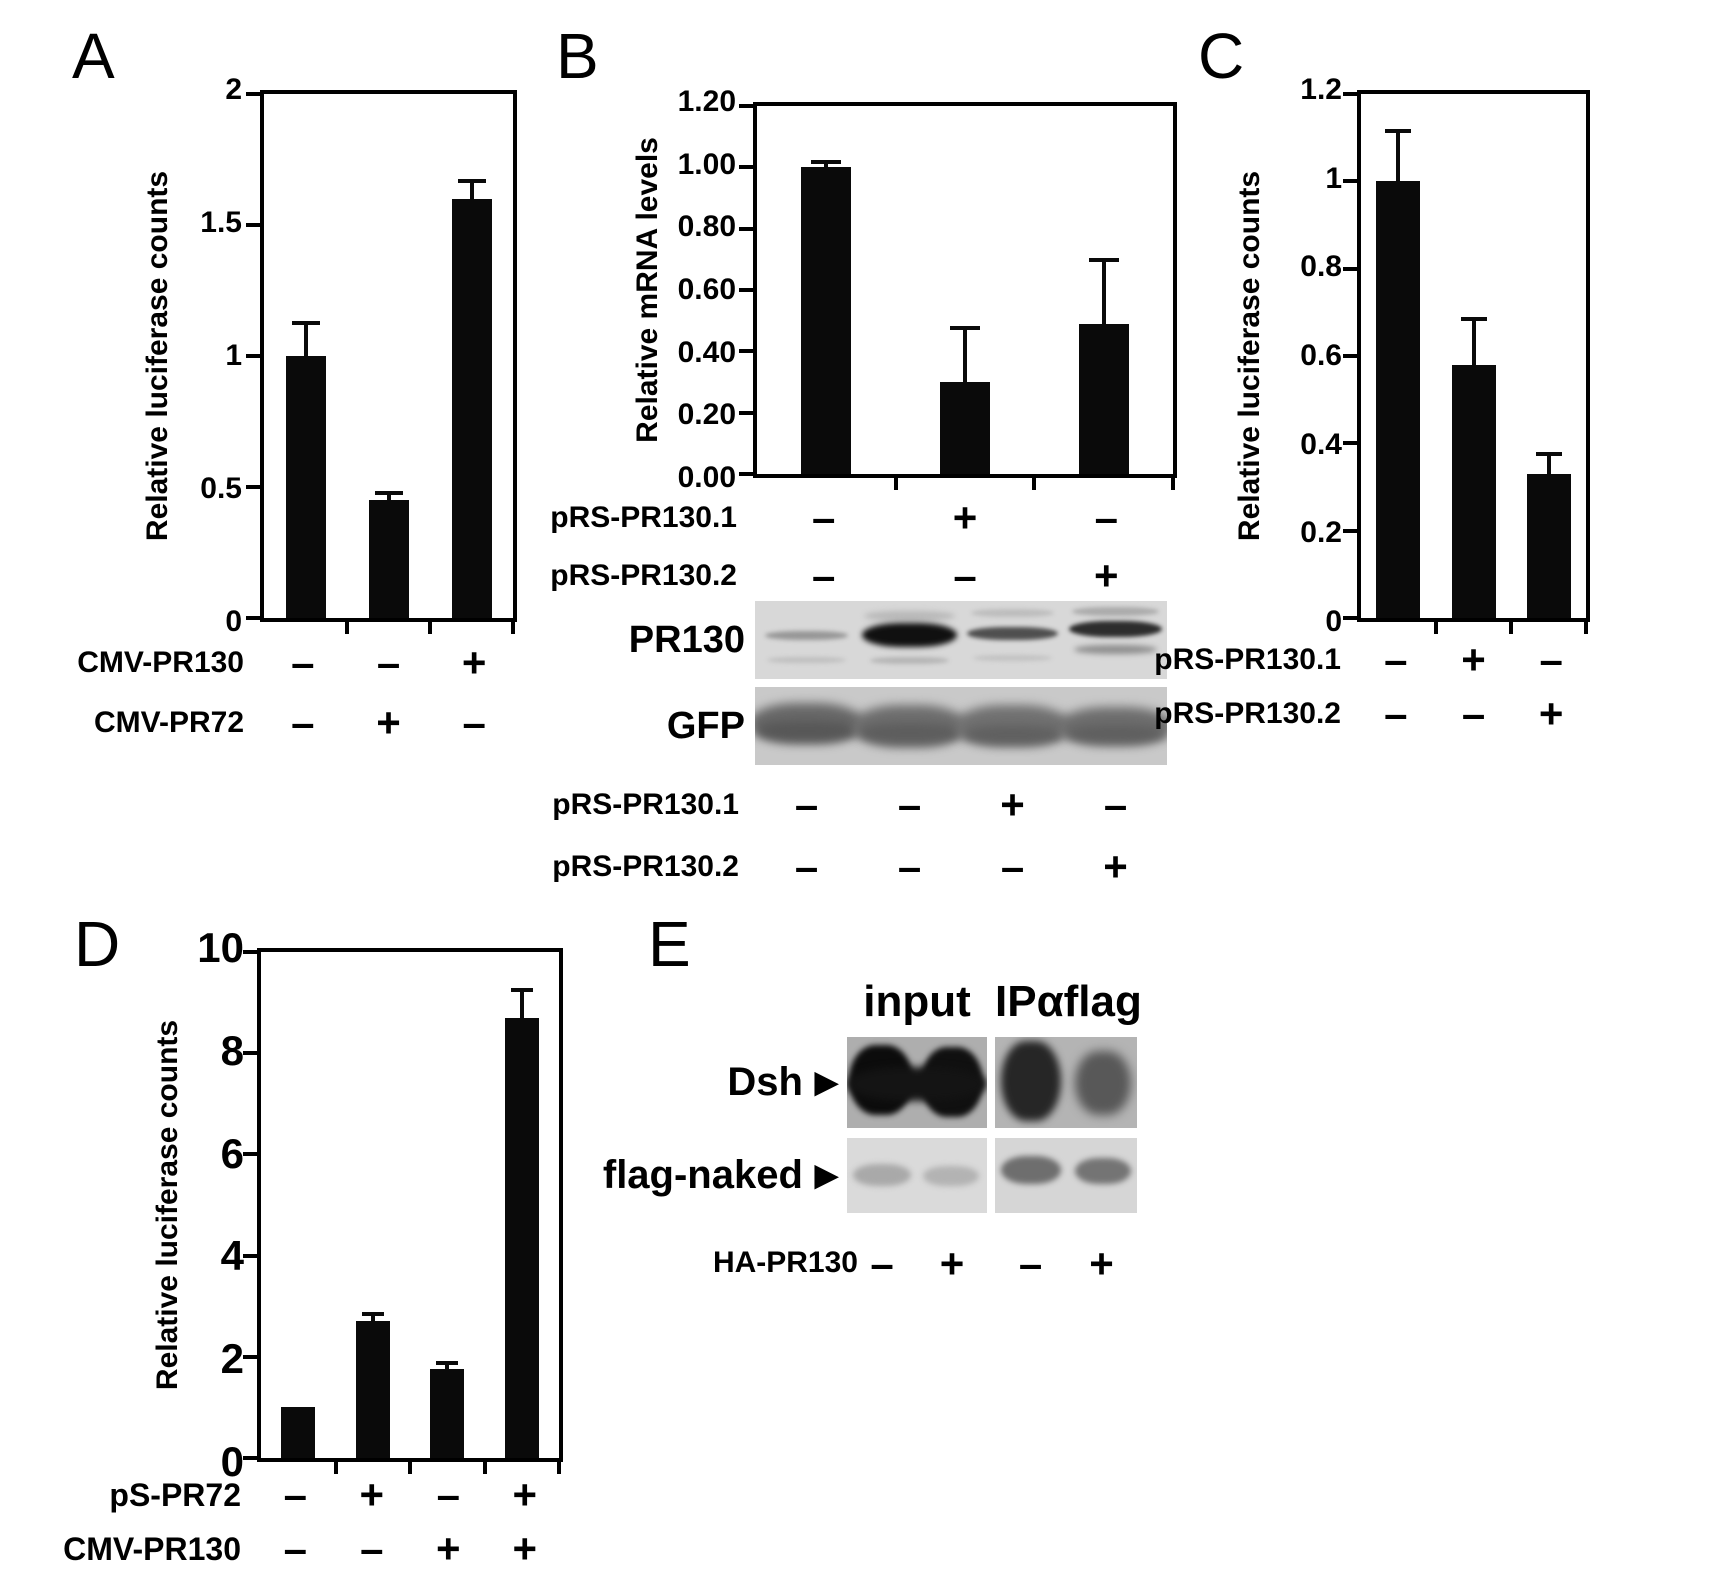  What do you see at coordinates (826, 1082) in the screenshot?
I see `right-arrow-icon: ▶` at bounding box center [826, 1082].